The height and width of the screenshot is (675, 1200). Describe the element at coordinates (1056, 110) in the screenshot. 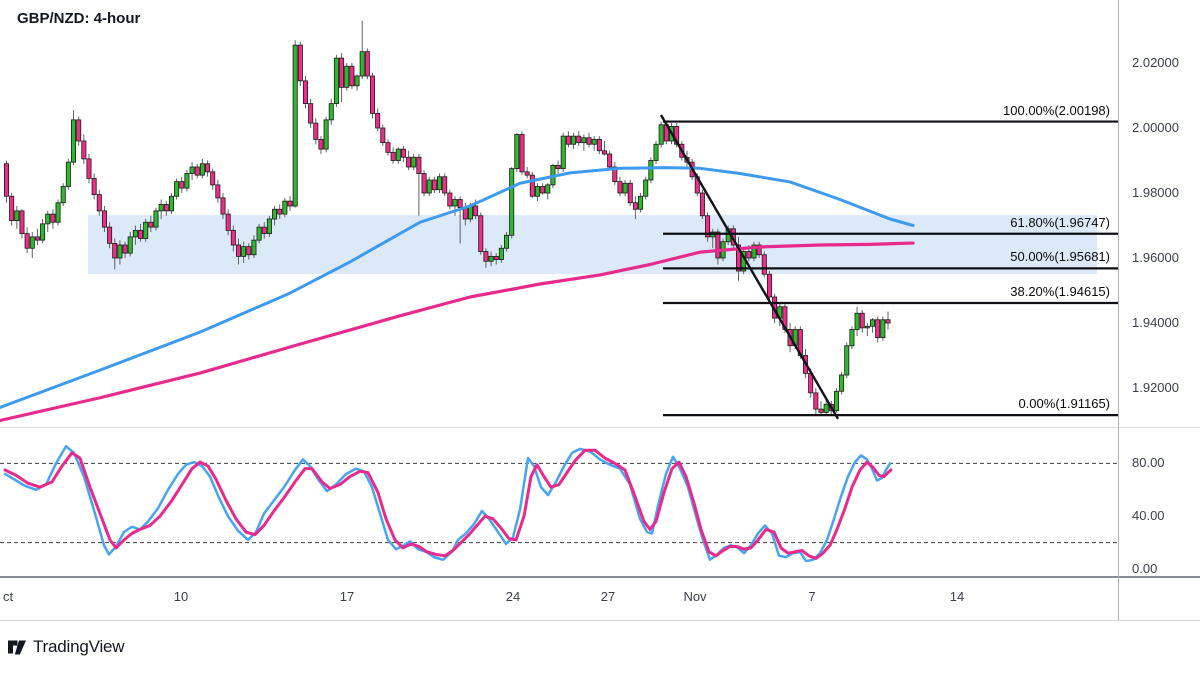

I see `fib-level-label: 100.00%(2.00198)` at that location.